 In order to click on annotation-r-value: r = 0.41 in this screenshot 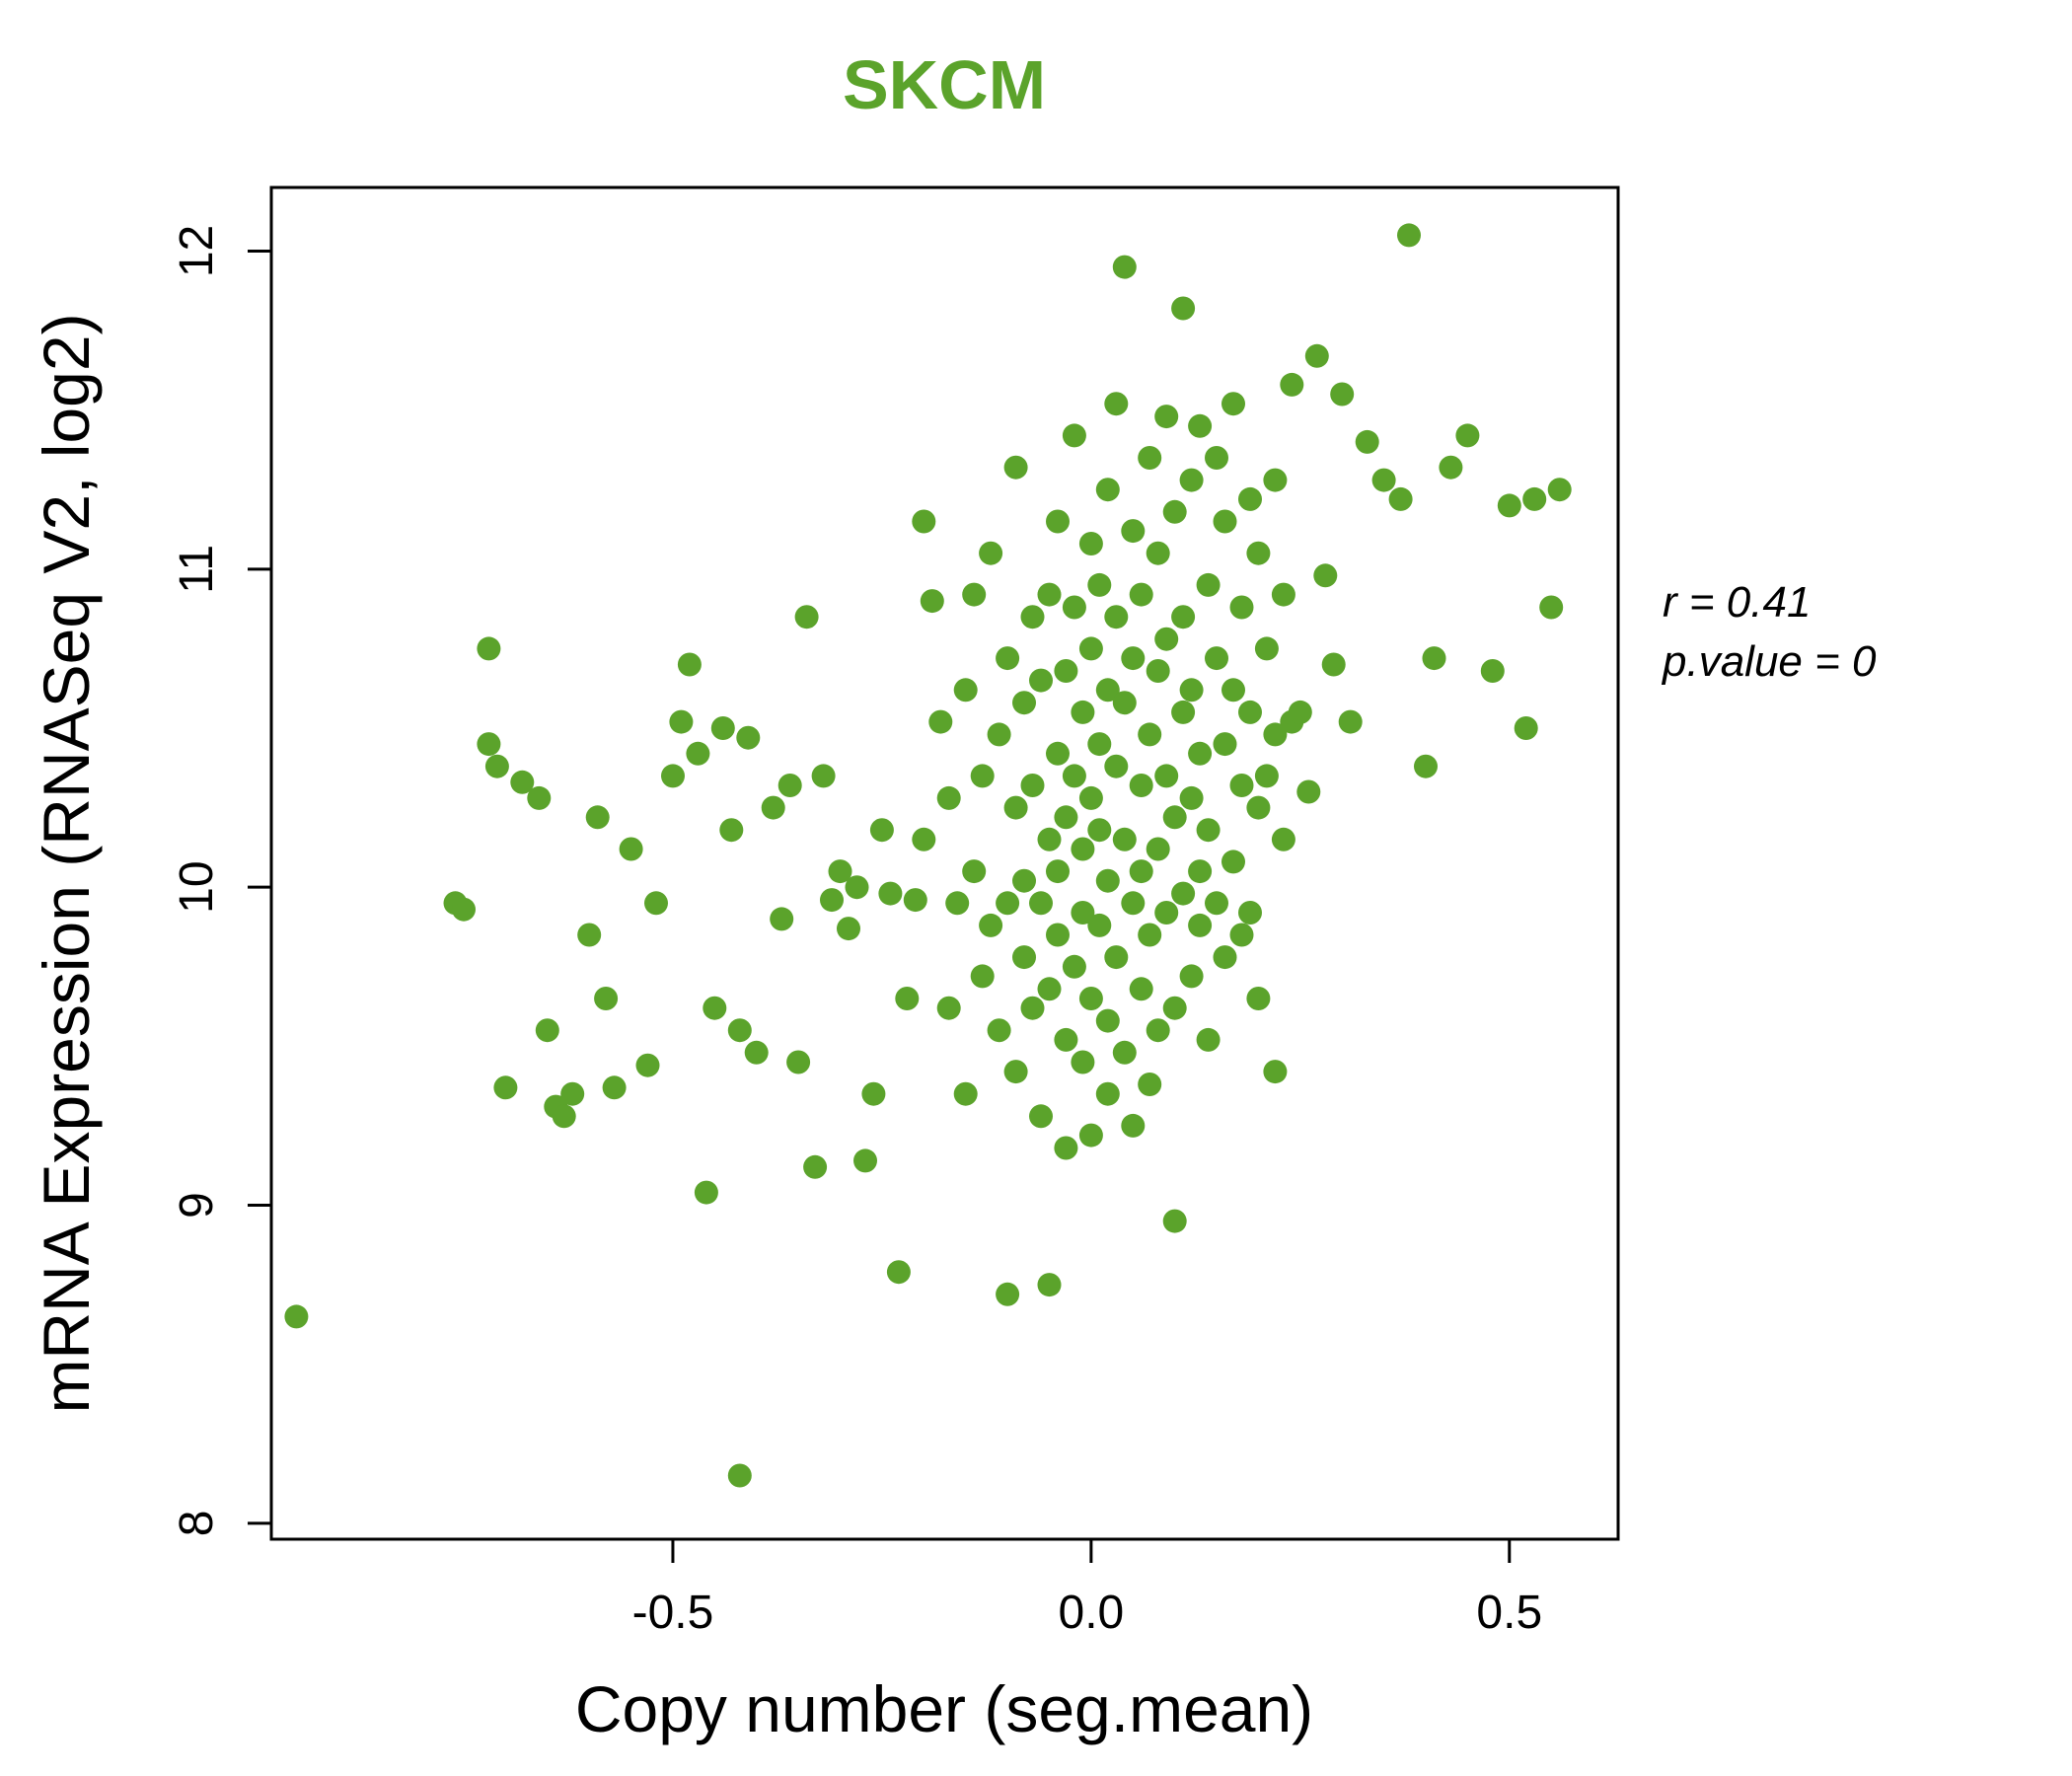, I will do `click(1737, 603)`.